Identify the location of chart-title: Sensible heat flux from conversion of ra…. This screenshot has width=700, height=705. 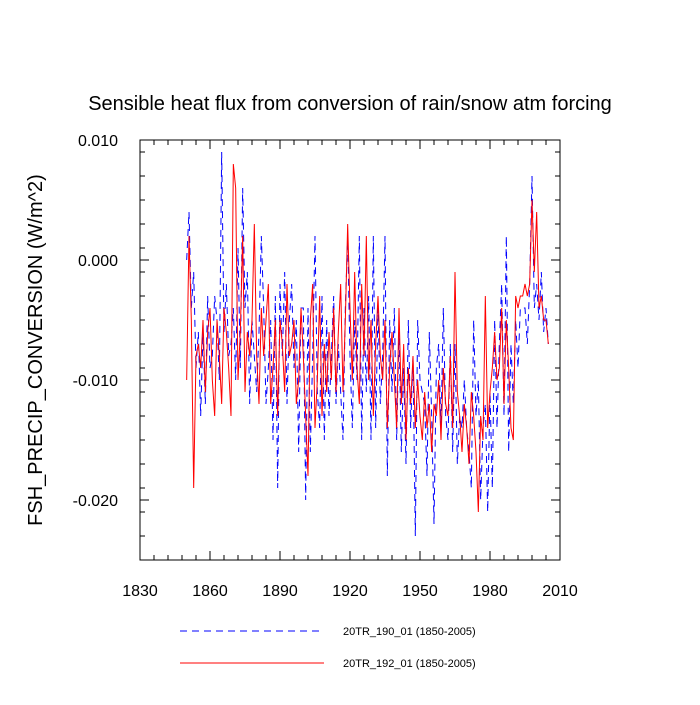
(350, 104).